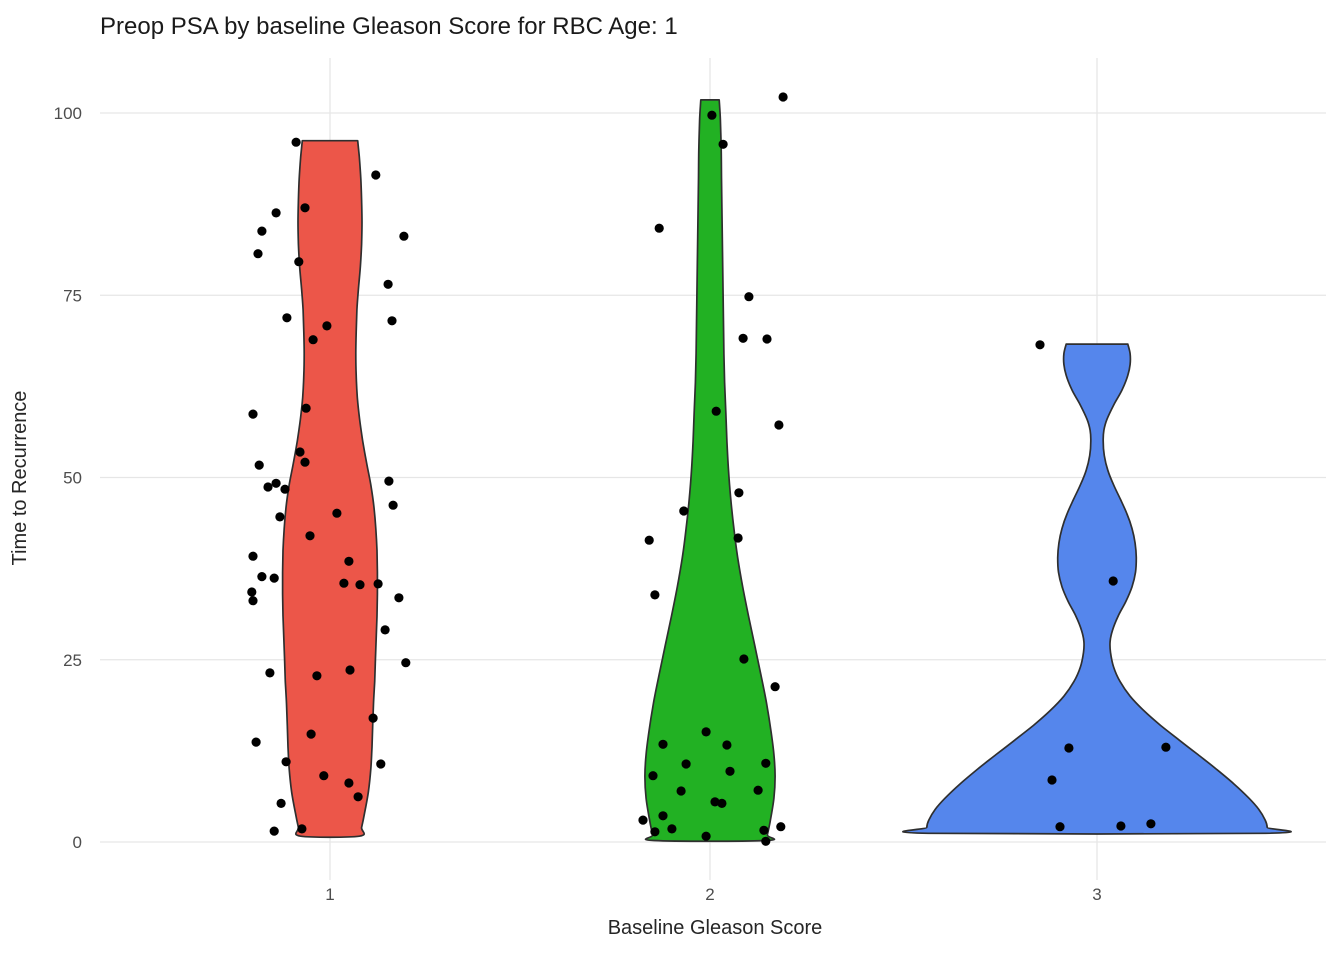  Describe the element at coordinates (709, 894) in the screenshot. I see `x-tick-label: 2` at that location.